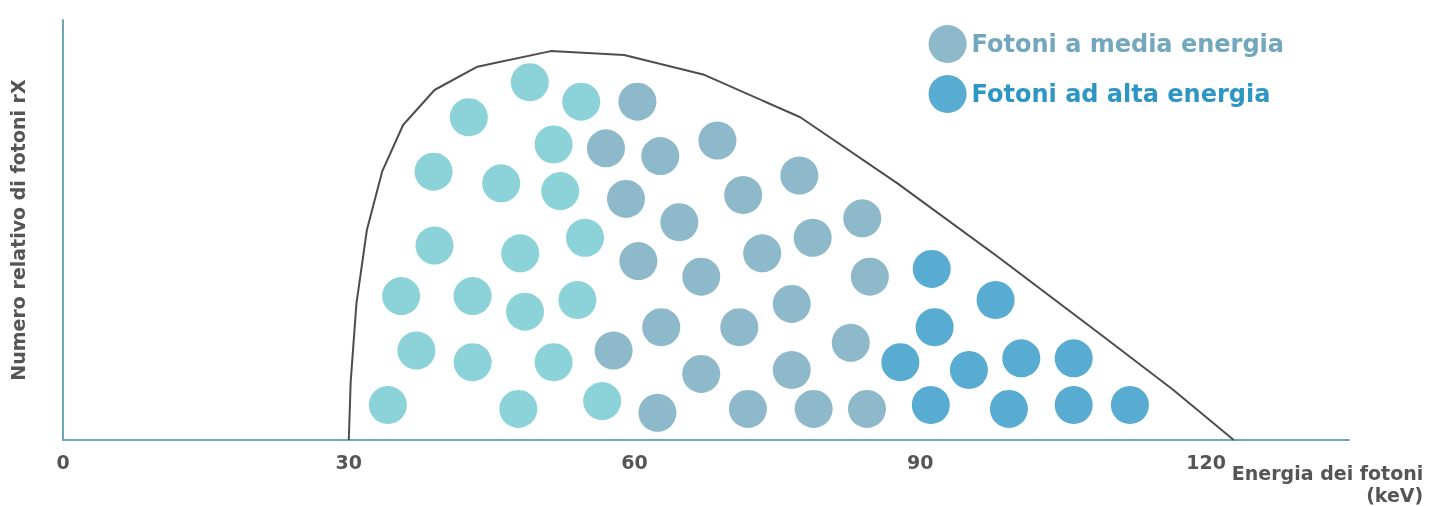  Describe the element at coordinates (63, 461) in the screenshot. I see `x-tick-label: 0` at that location.